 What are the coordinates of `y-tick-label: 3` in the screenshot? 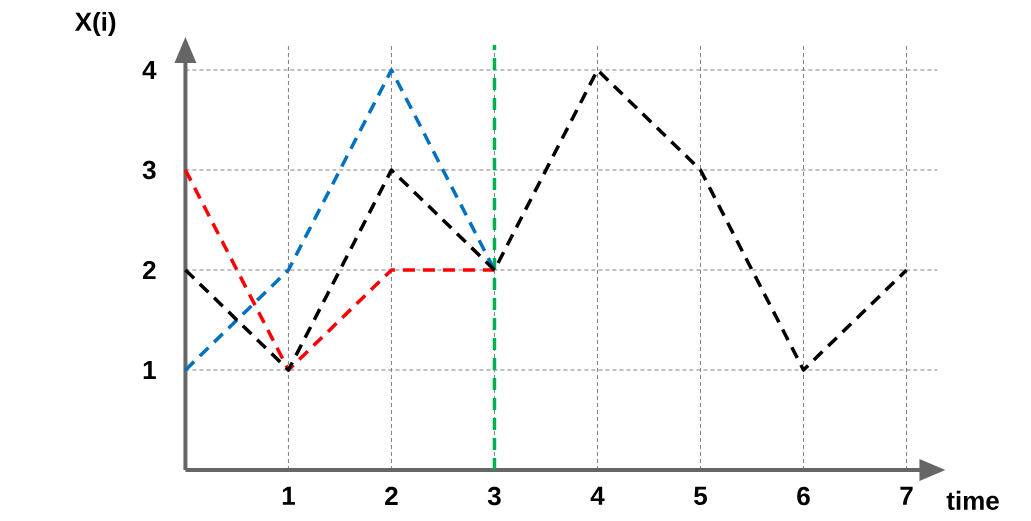 It's located at (149, 170).